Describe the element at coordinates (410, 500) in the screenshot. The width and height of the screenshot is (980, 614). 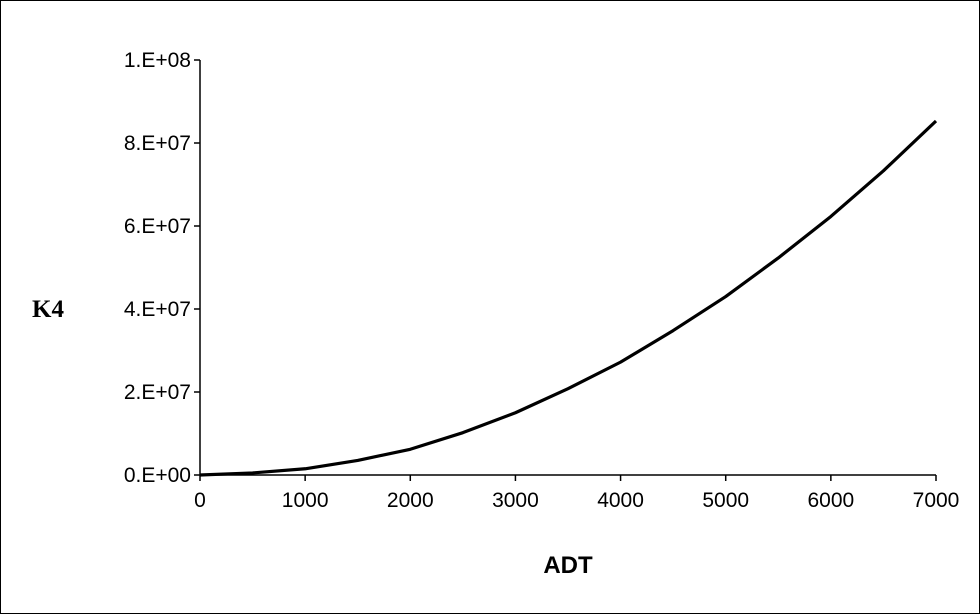
I see `x-tick-label: 2000` at that location.